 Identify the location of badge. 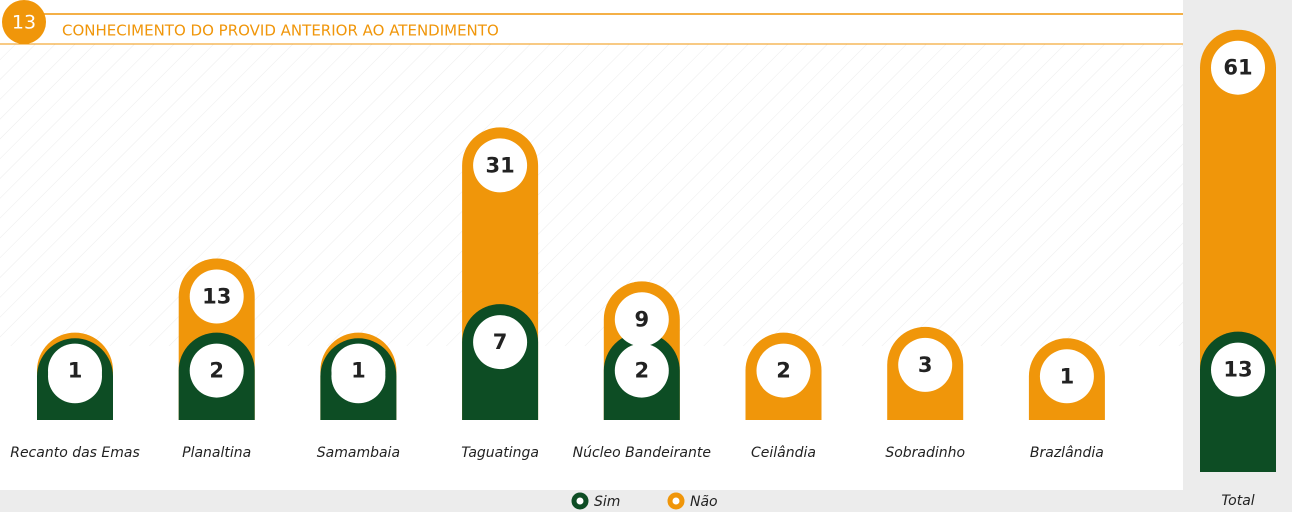
(24, 22).